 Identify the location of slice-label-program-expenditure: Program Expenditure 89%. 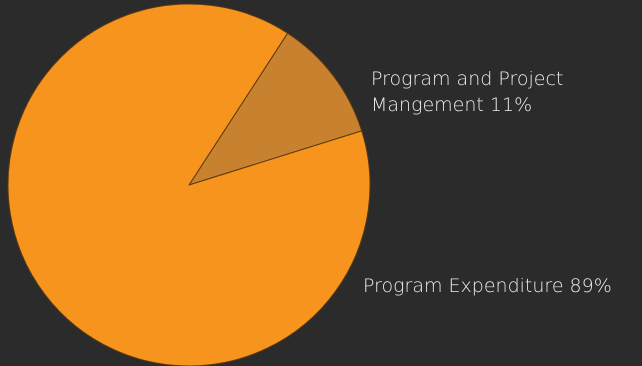
(487, 286).